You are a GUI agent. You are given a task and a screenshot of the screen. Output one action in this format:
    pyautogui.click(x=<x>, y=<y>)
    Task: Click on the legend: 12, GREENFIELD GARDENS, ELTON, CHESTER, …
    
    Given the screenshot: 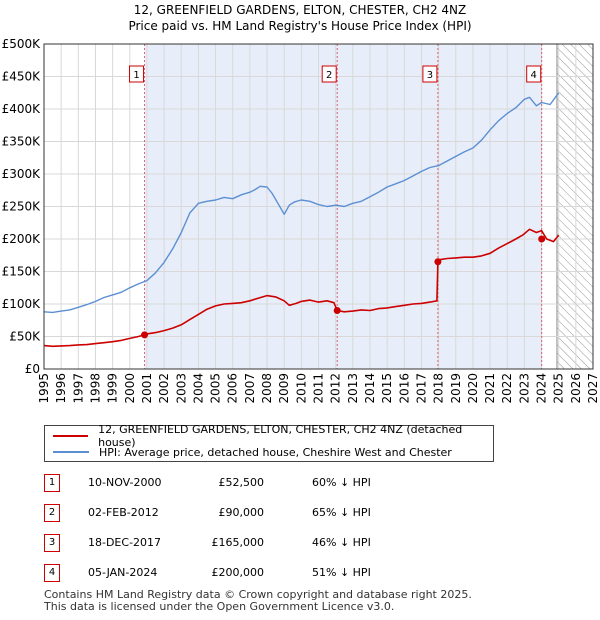 What is the action you would take?
    pyautogui.click(x=269, y=442)
    